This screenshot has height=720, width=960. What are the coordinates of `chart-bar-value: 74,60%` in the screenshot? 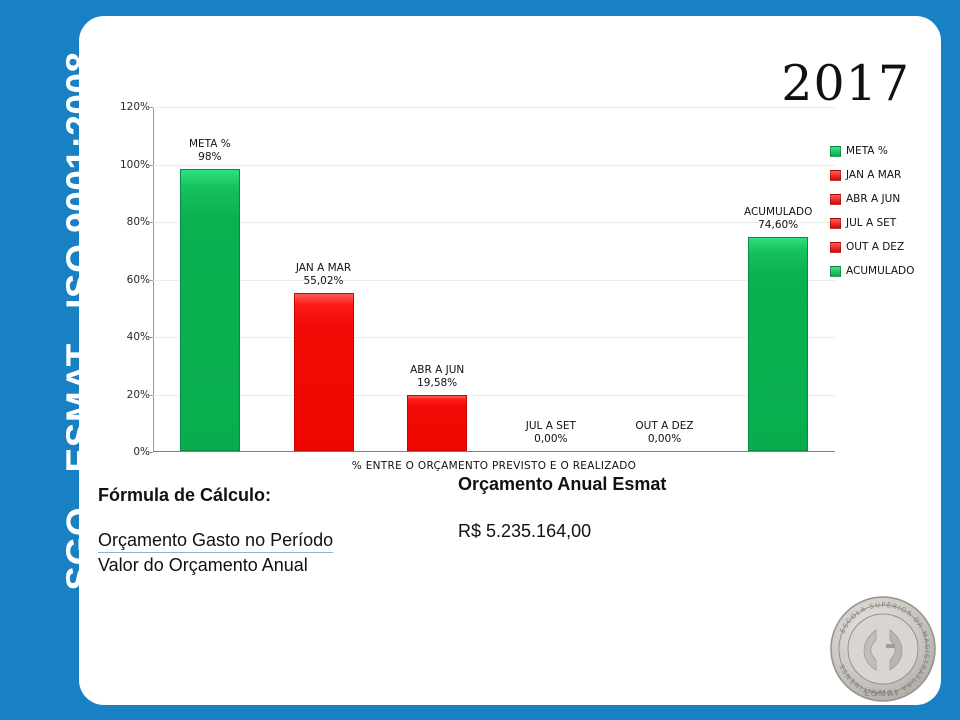 It's located at (778, 224).